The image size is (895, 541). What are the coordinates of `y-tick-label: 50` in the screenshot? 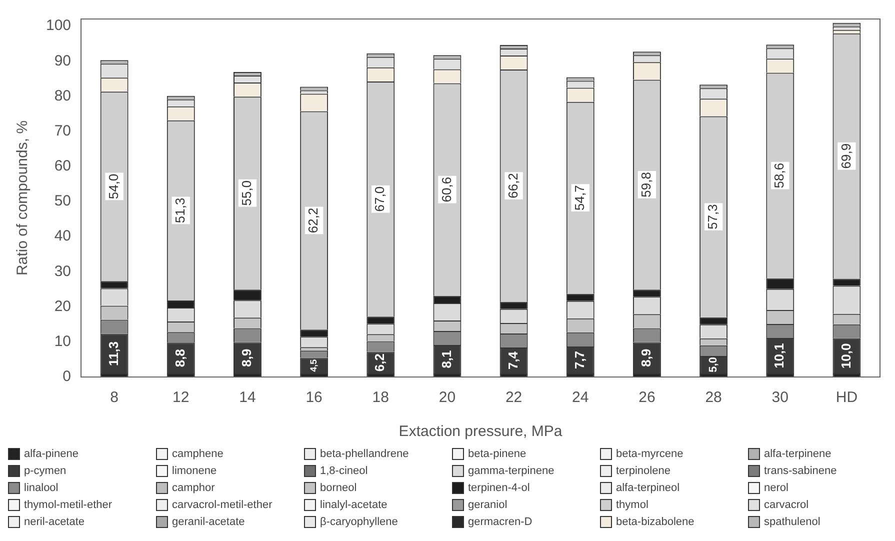 It's located at (63, 201).